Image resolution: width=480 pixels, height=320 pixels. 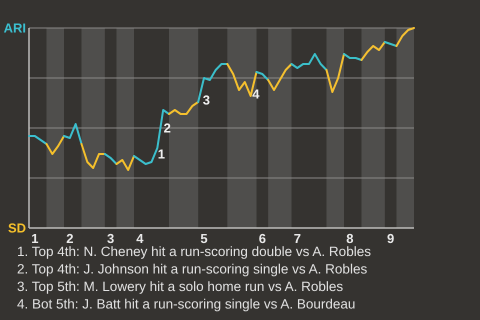 I want to click on text: 1. Top 4th: N. Cheney hit a run-scoring double vs A. Robles, so click(x=194, y=251).